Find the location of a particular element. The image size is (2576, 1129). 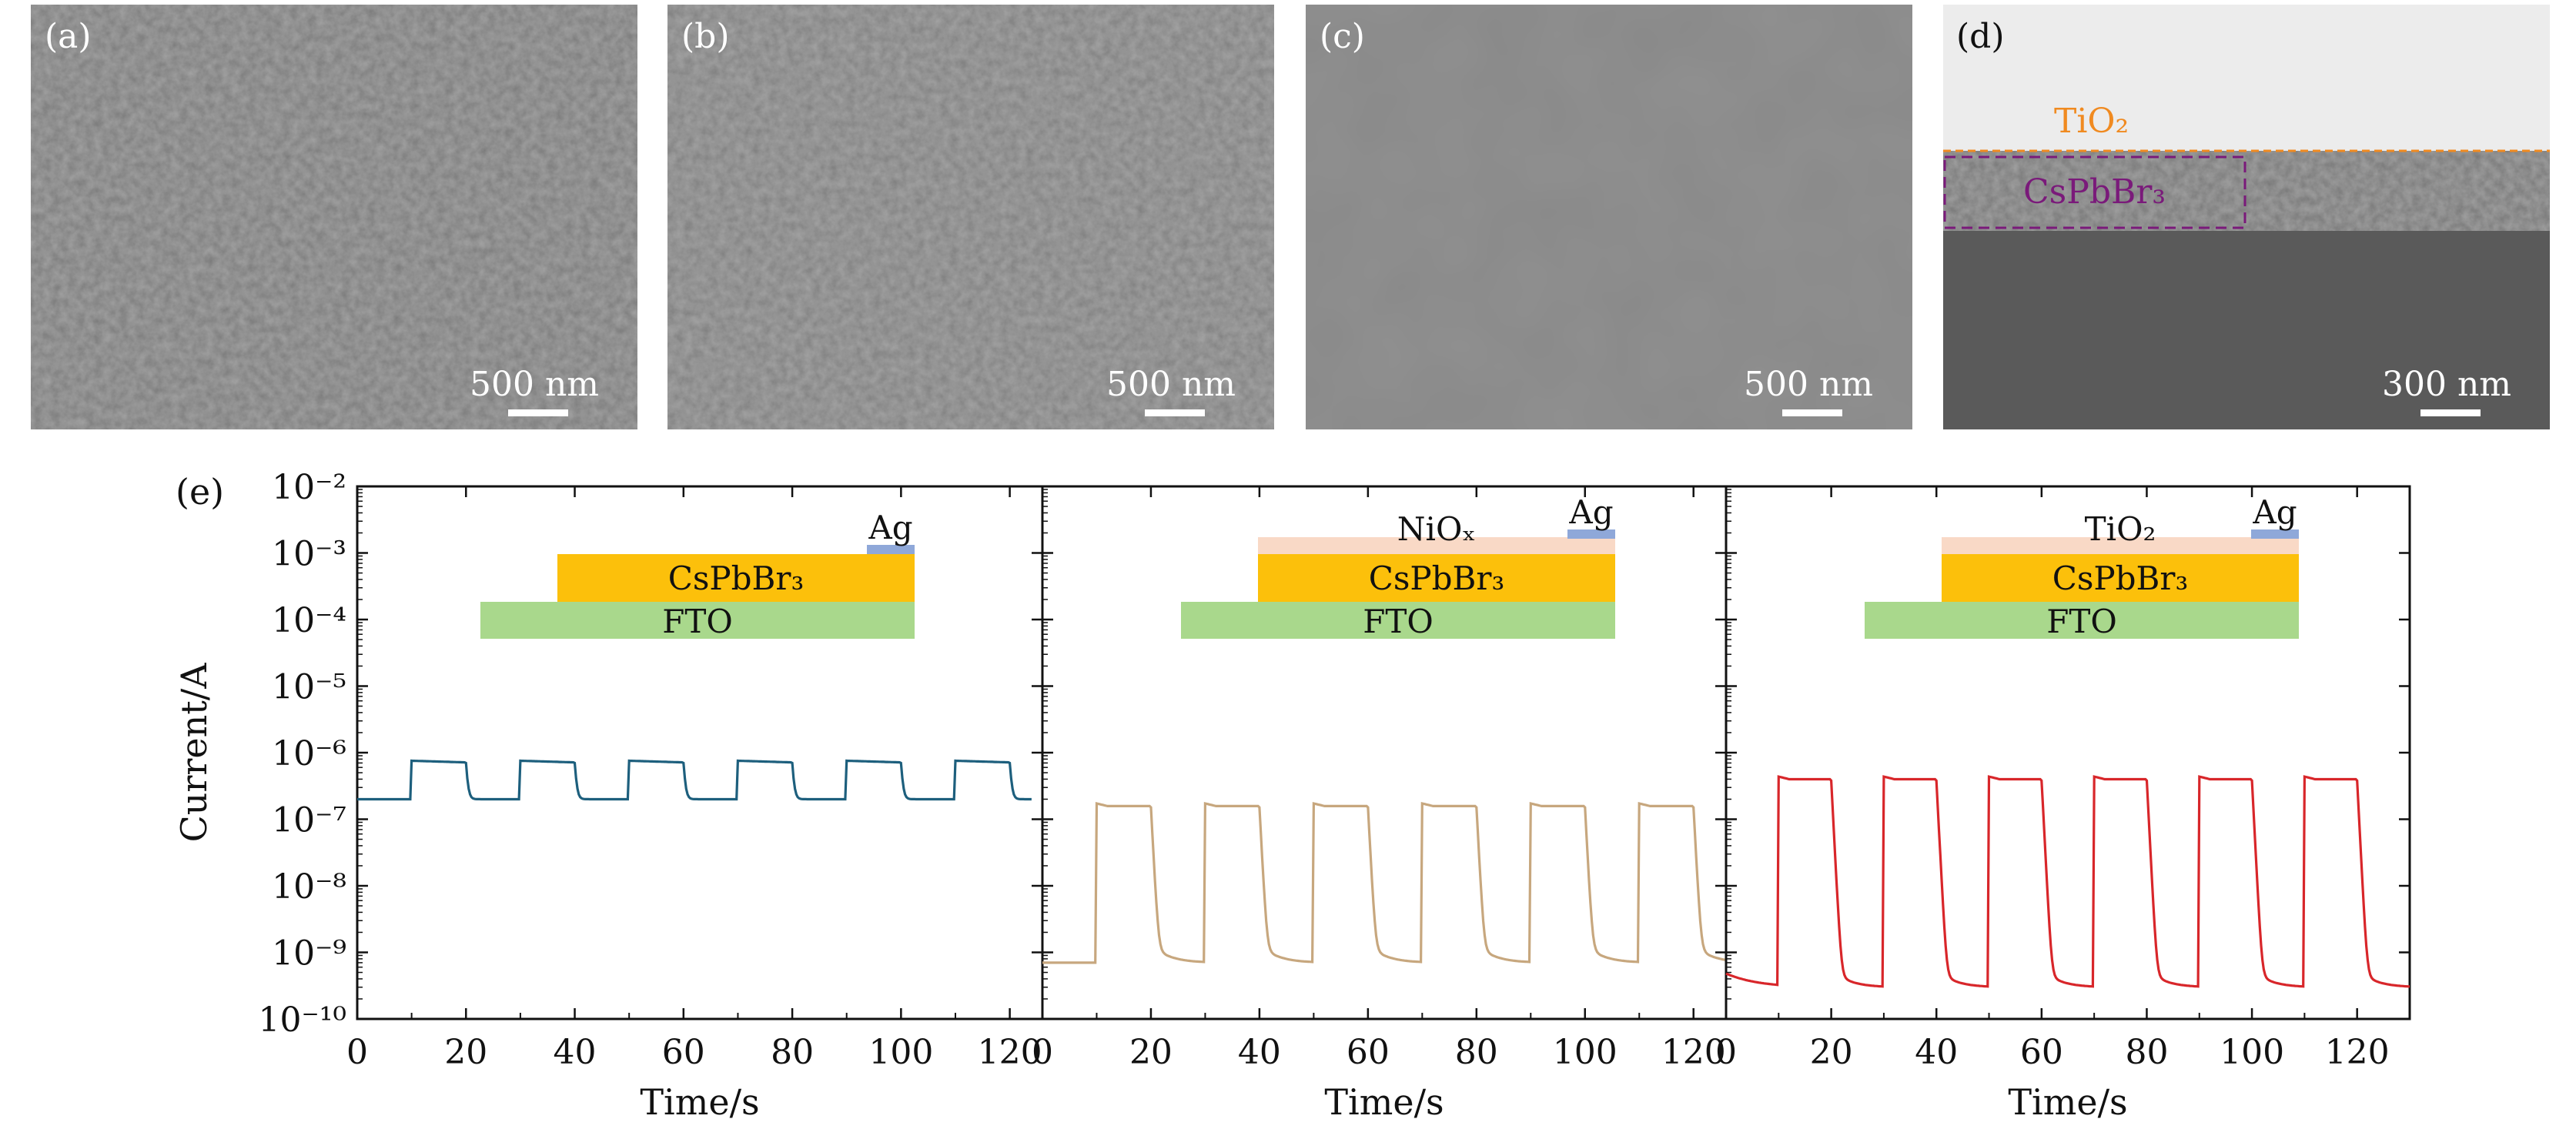

scale-text-d: 300 nm is located at coordinates (2447, 384).